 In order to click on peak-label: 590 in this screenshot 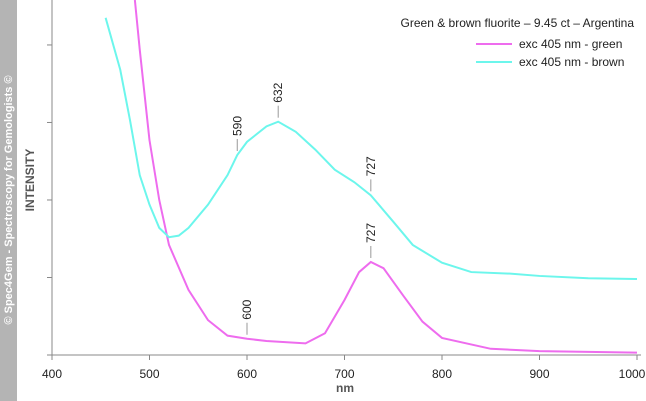, I will do `click(237, 126)`.